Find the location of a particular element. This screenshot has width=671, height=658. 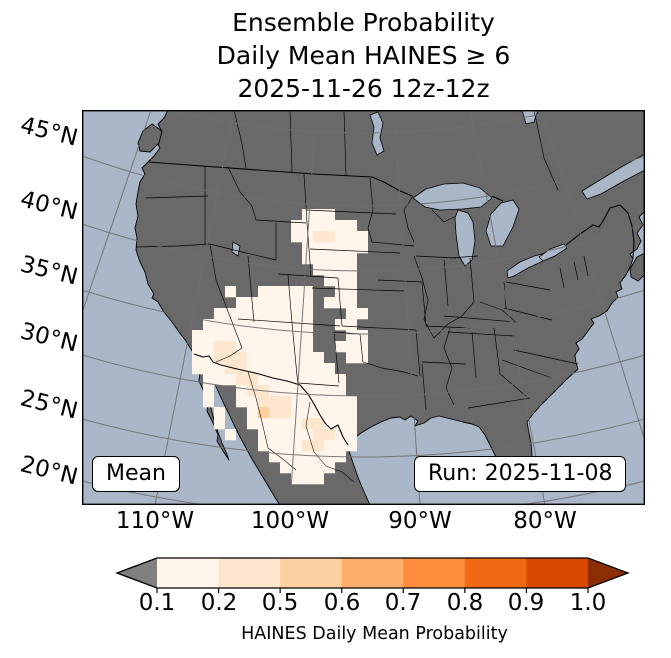

great-salt-lake is located at coordinates (236, 249).